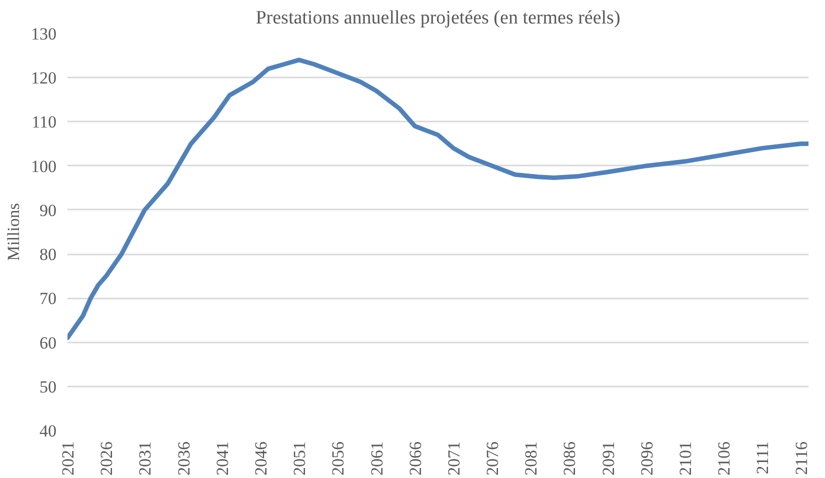  Describe the element at coordinates (415, 459) in the screenshot. I see `x-tick-label: 2066` at that location.